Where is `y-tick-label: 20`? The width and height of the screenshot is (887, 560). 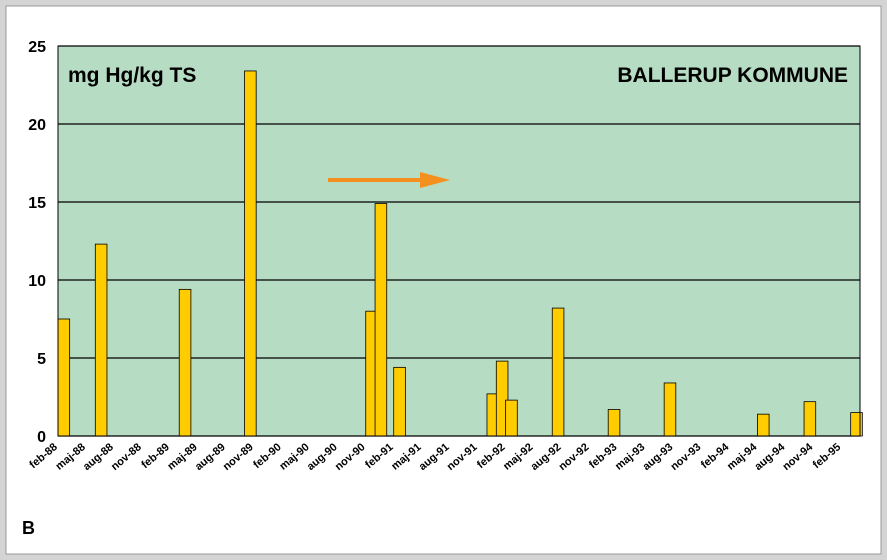
y-tick-label: 20 is located at coordinates (37, 125).